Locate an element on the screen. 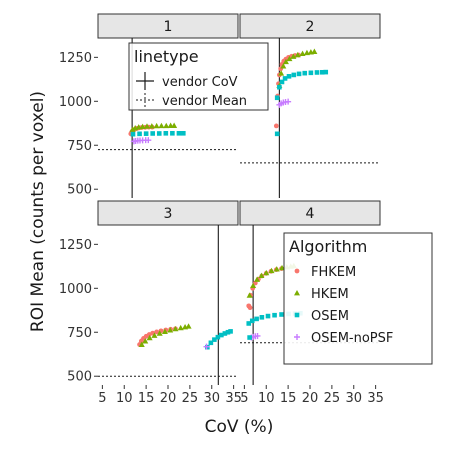 Image resolution: width=474 pixels, height=454 pixels. legend-key-fhkem is located at coordinates (297, 271).